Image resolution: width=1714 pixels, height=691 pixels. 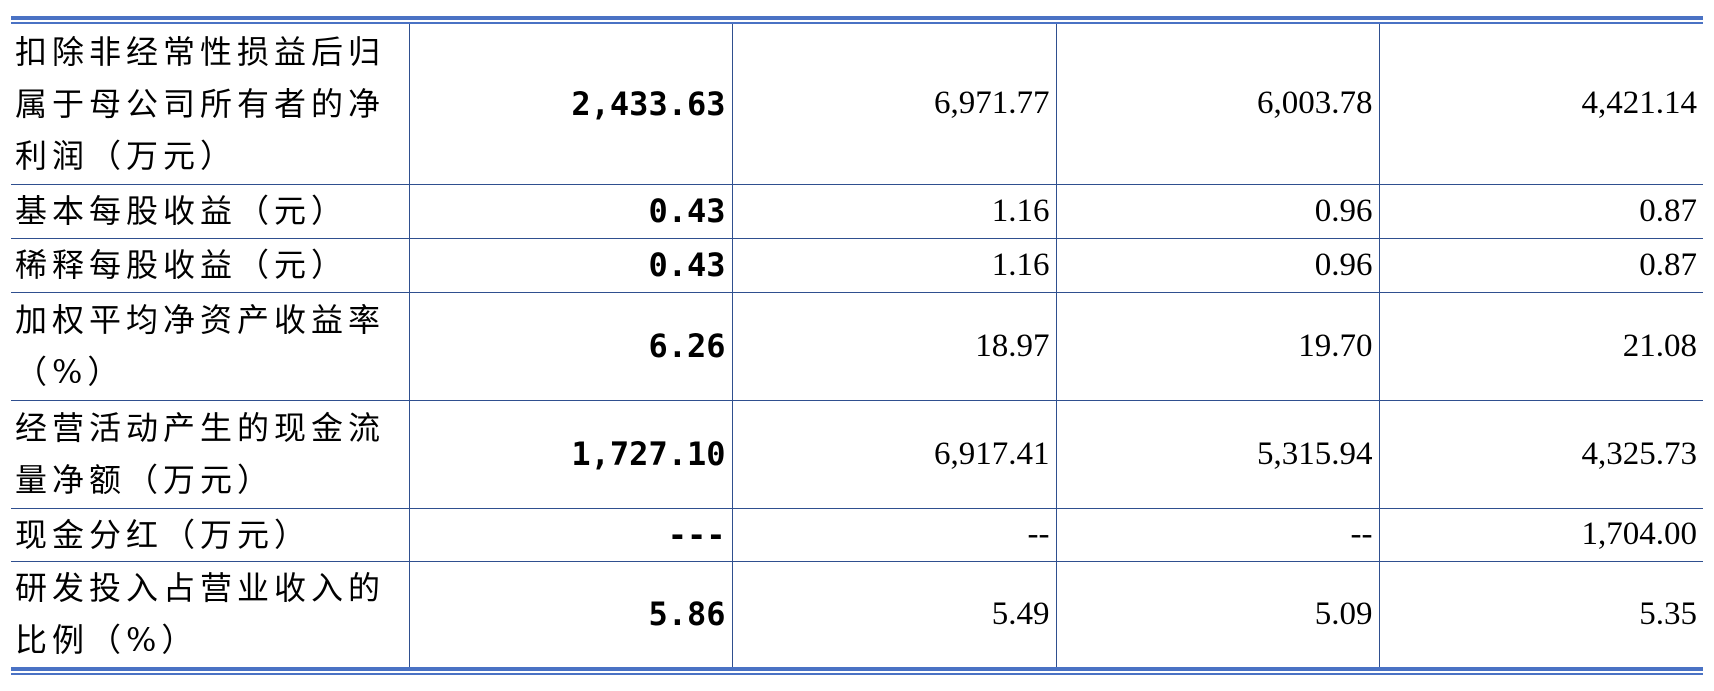 I want to click on cell-value: ---, so click(x=570, y=534).